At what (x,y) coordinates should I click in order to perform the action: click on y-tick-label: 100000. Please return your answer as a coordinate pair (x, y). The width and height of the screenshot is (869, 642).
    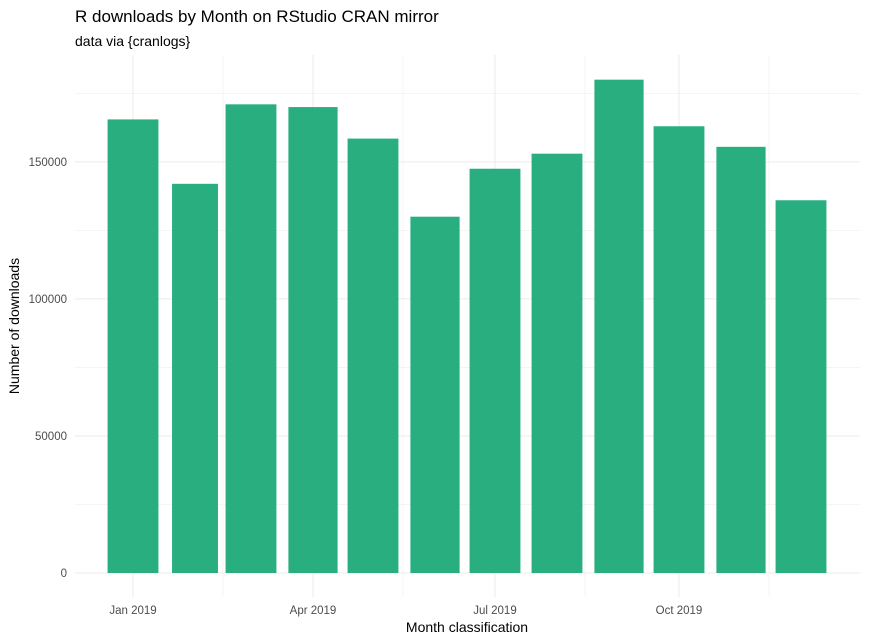
    Looking at the image, I should click on (48, 300).